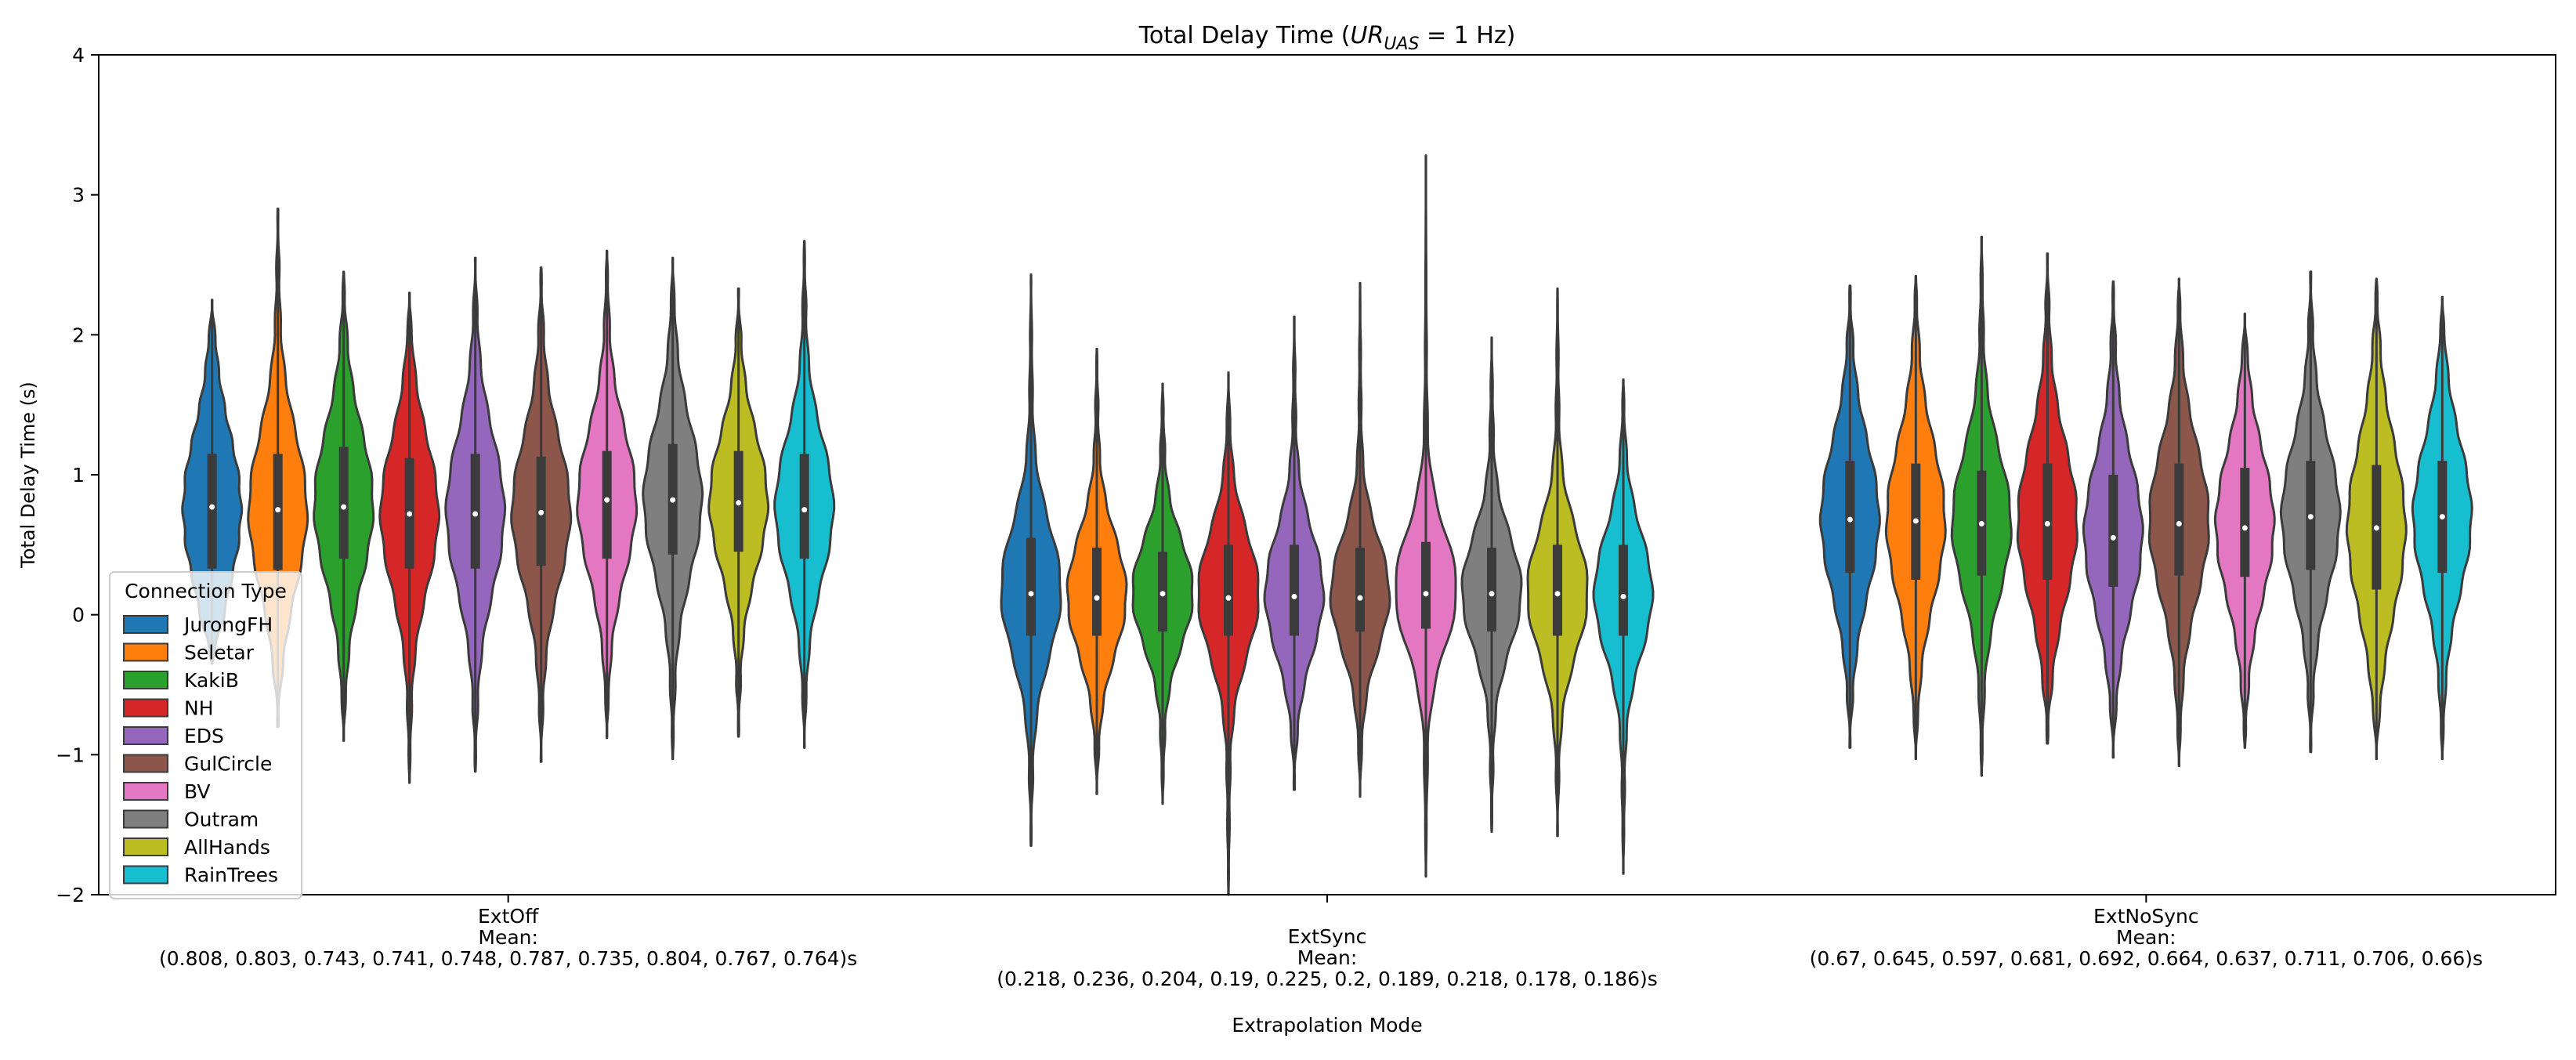 The image size is (2576, 1060). What do you see at coordinates (2376, 519) in the screenshot?
I see `violin-allhands-extnosync` at bounding box center [2376, 519].